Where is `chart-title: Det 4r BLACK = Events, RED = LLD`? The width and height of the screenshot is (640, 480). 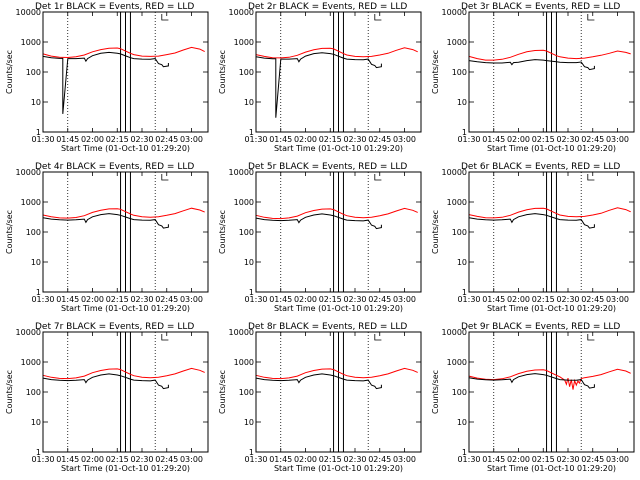 chart-title: Det 4r BLACK = Events, RED = LLD is located at coordinates (114, 167).